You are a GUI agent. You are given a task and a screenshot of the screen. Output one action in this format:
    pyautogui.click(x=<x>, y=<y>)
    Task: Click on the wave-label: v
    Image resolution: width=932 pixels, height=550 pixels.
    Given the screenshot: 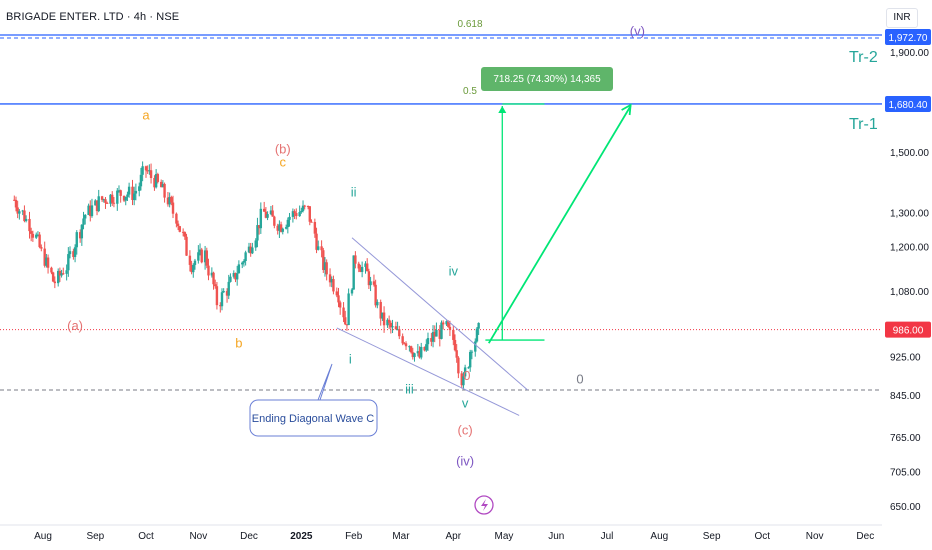 What is the action you would take?
    pyautogui.click(x=465, y=403)
    